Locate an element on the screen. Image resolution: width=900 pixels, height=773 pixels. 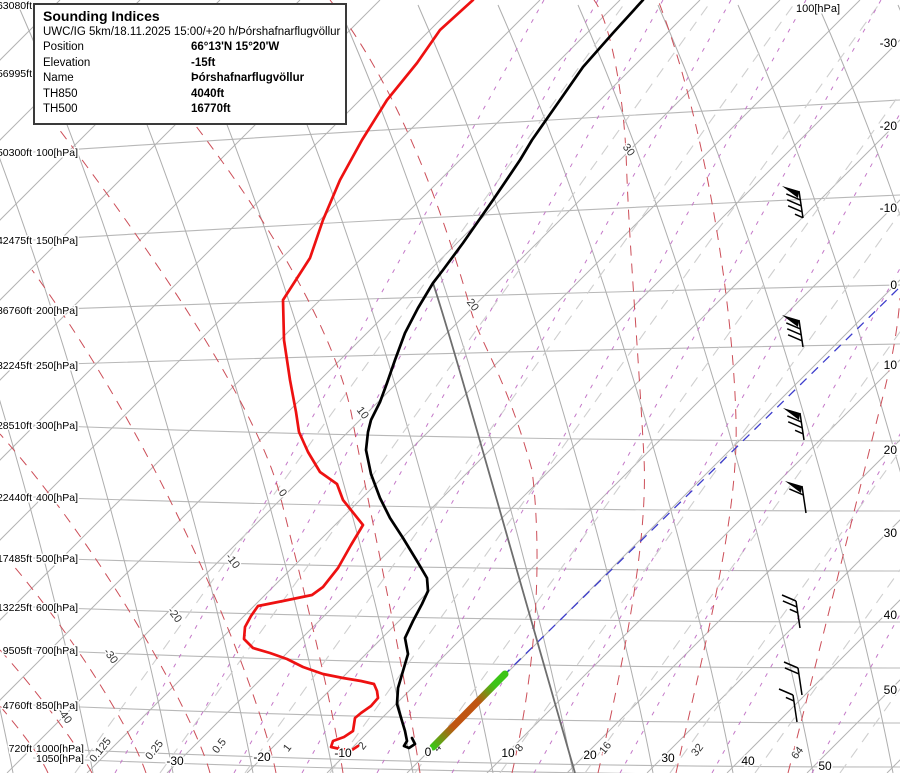
altitude-ft-label: 720ft is located at coordinates (20, 749).